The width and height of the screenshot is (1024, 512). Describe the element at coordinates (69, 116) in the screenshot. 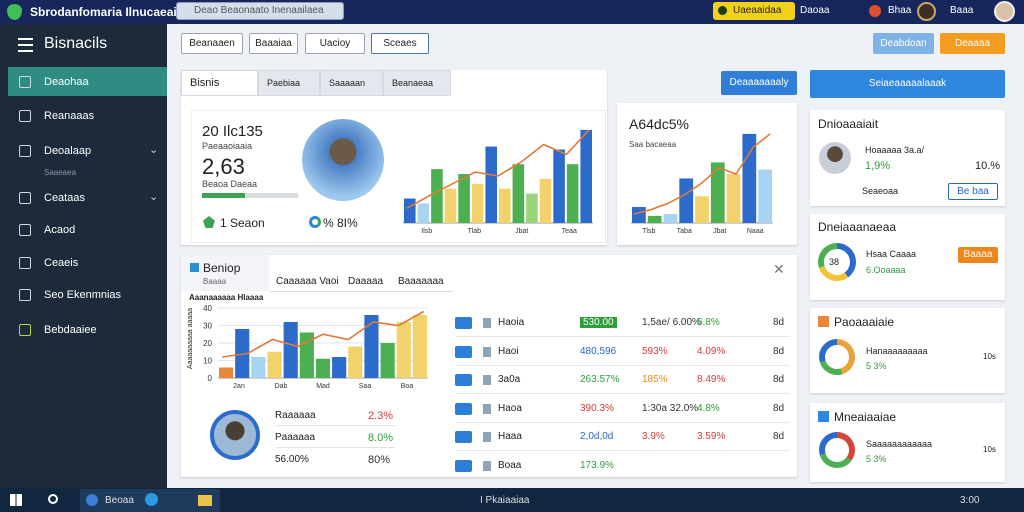

I see `nav-item: Reanaaas` at that location.